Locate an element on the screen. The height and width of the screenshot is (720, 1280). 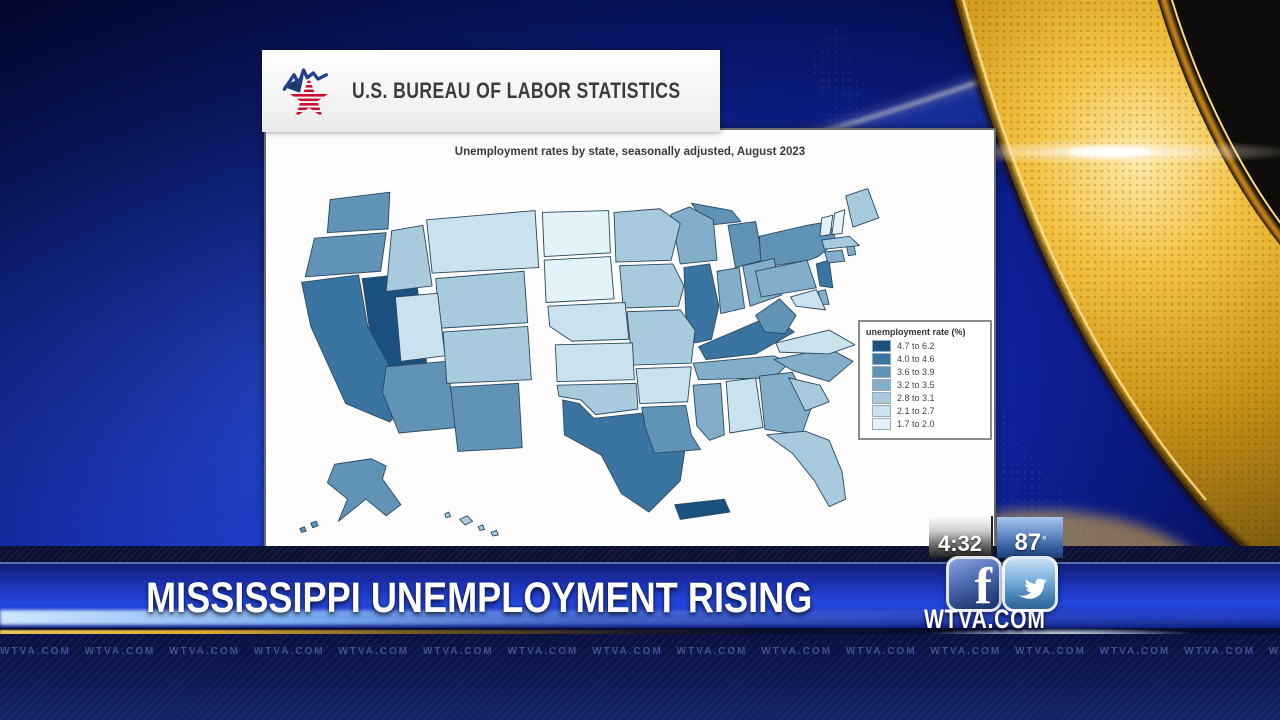
state-la is located at coordinates (671, 429).